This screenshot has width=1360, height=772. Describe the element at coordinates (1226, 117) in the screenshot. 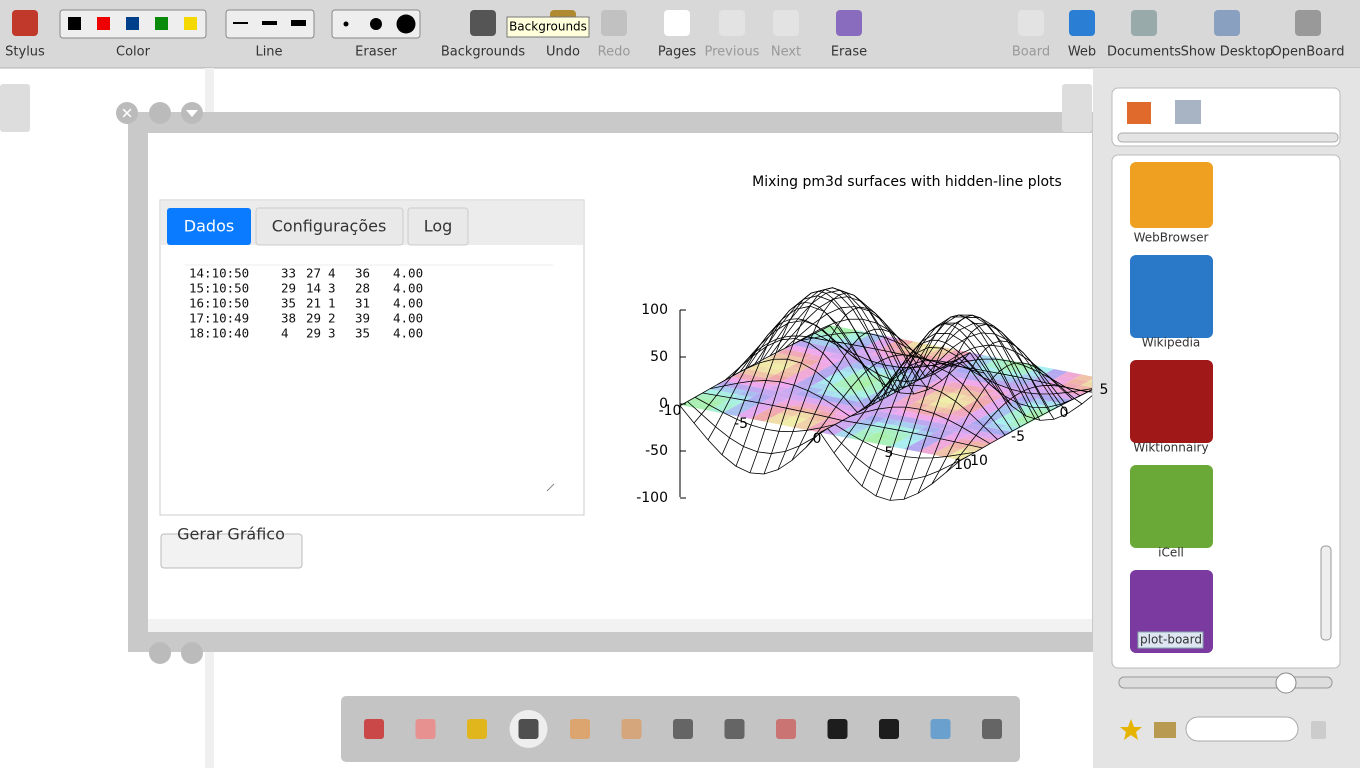

I see `library-nav` at that location.